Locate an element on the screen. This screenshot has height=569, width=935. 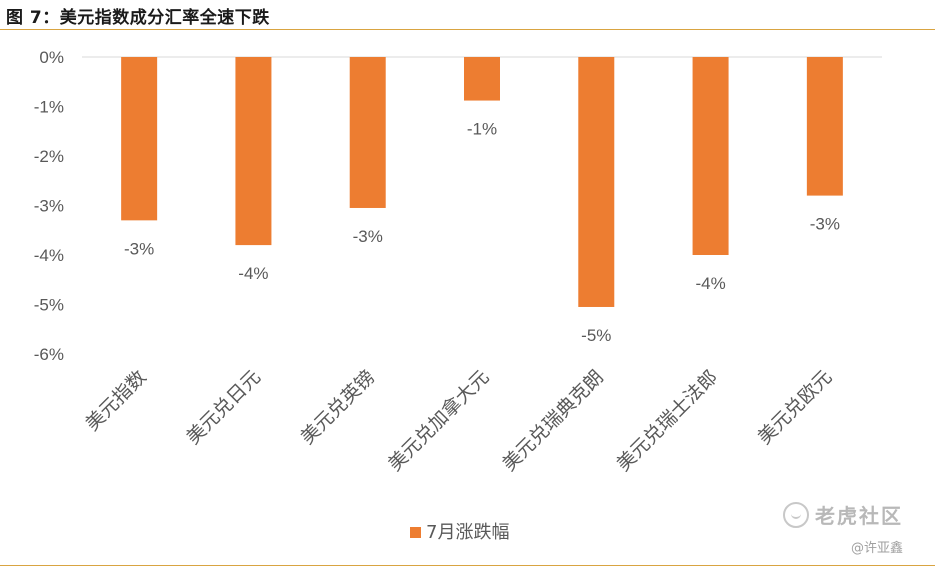
y-tick-label: -1% is located at coordinates (49, 107).